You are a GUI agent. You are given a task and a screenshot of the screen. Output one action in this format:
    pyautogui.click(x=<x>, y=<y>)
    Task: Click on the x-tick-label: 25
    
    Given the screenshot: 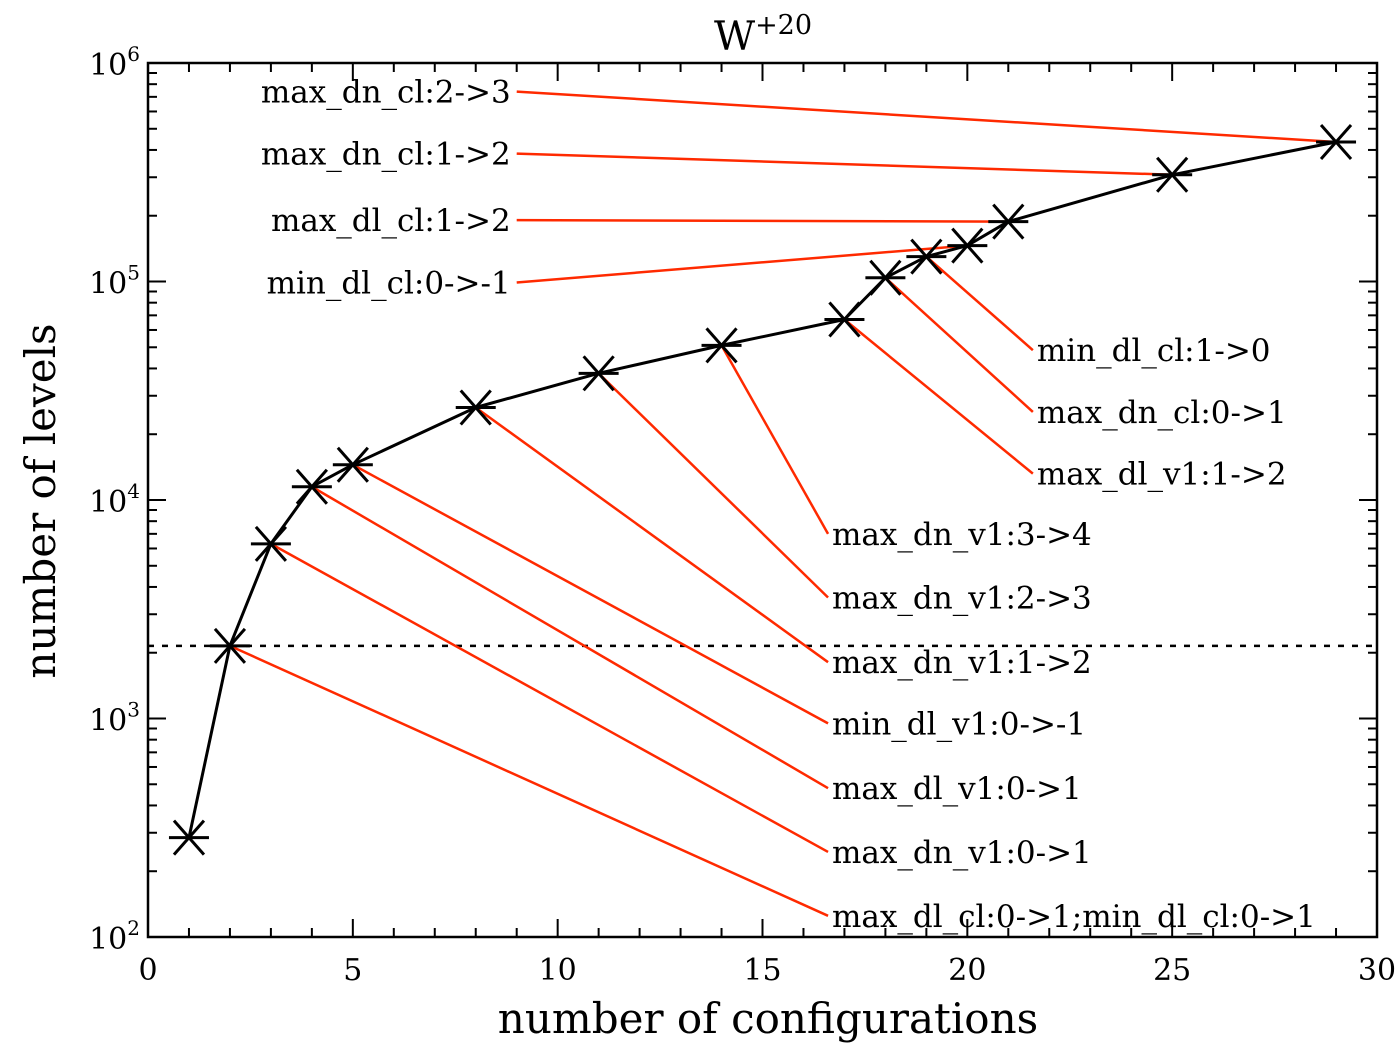 What is the action you would take?
    pyautogui.click(x=1172, y=970)
    